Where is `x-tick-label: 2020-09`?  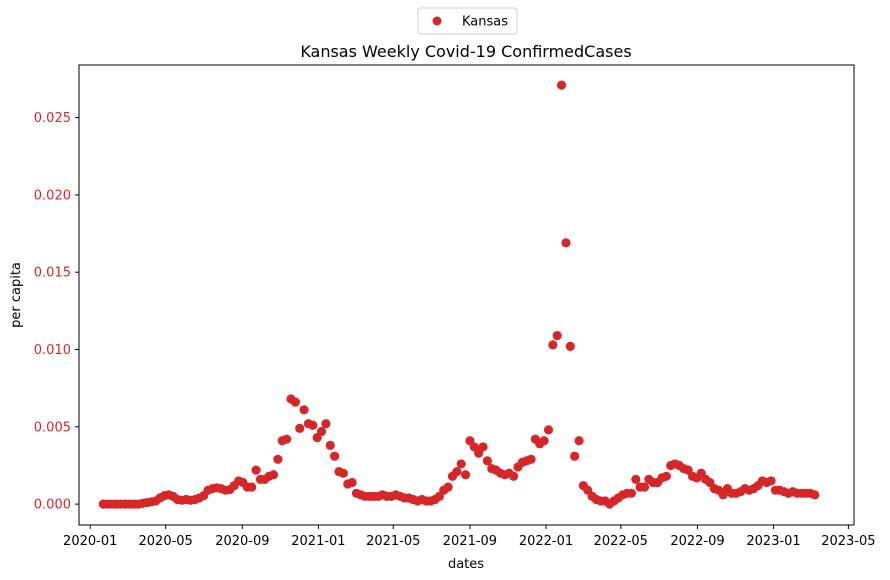 x-tick-label: 2020-09 is located at coordinates (242, 541).